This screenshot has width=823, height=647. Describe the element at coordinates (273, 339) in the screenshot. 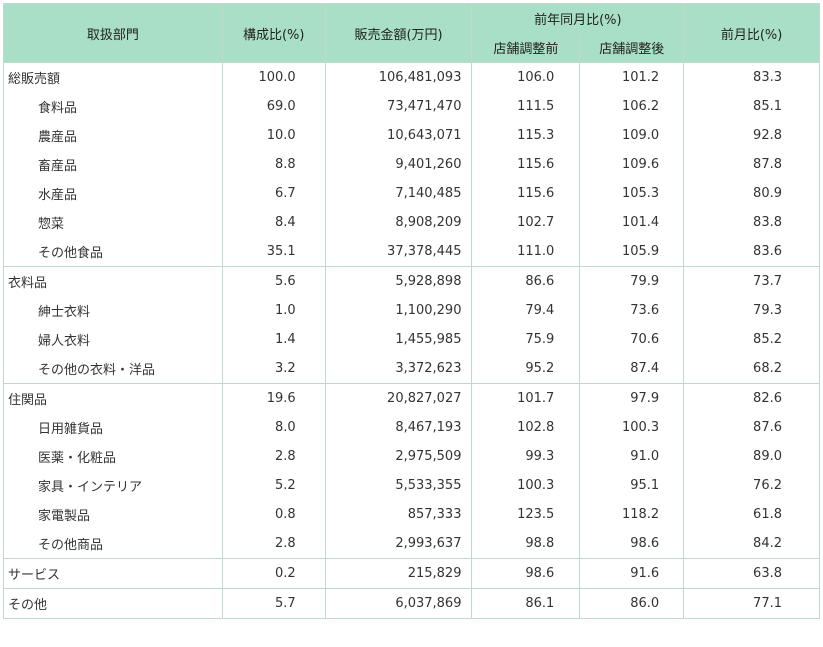

I see `composition-value: 1.4` at that location.